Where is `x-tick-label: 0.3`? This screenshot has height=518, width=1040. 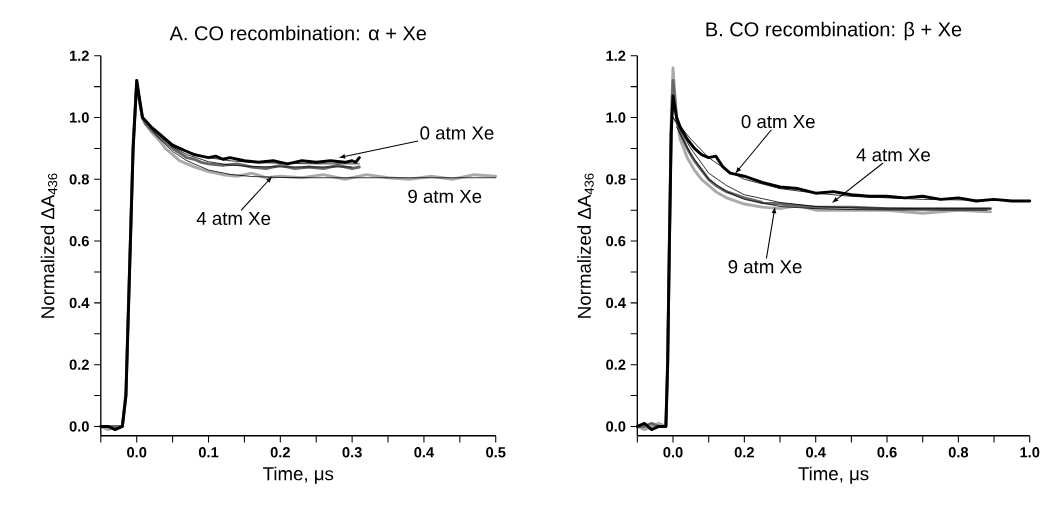
x-tick-label: 0.3 is located at coordinates (352, 452).